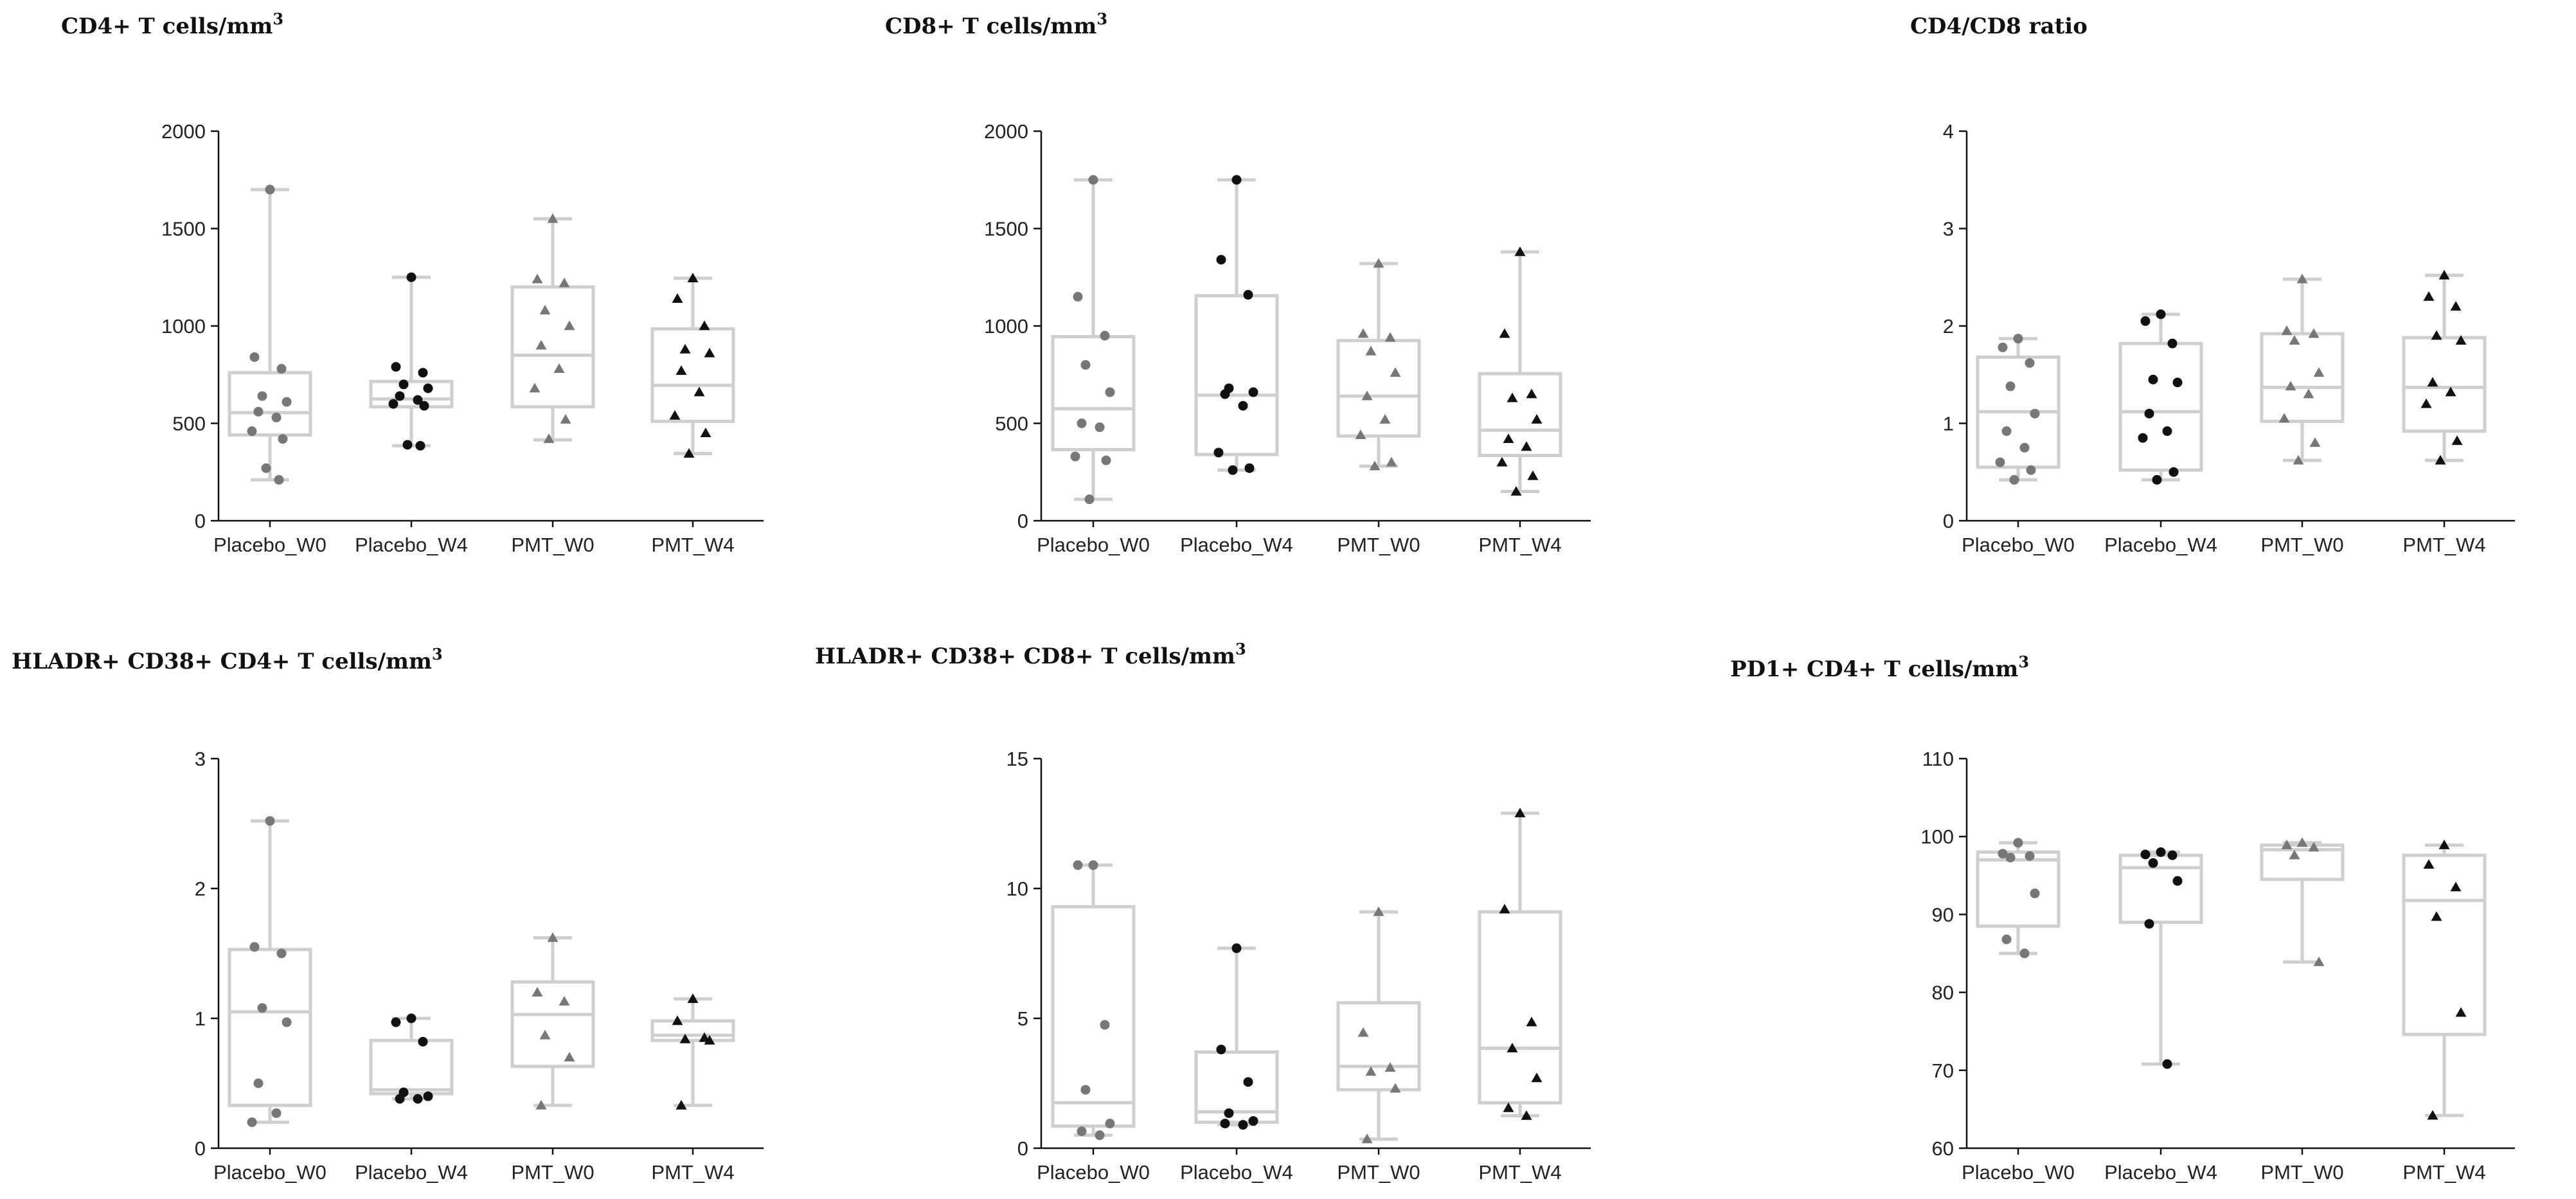 The height and width of the screenshot is (1199, 2576). I want to click on chart-title-text: CD4+ T cells/mm, so click(167, 26).